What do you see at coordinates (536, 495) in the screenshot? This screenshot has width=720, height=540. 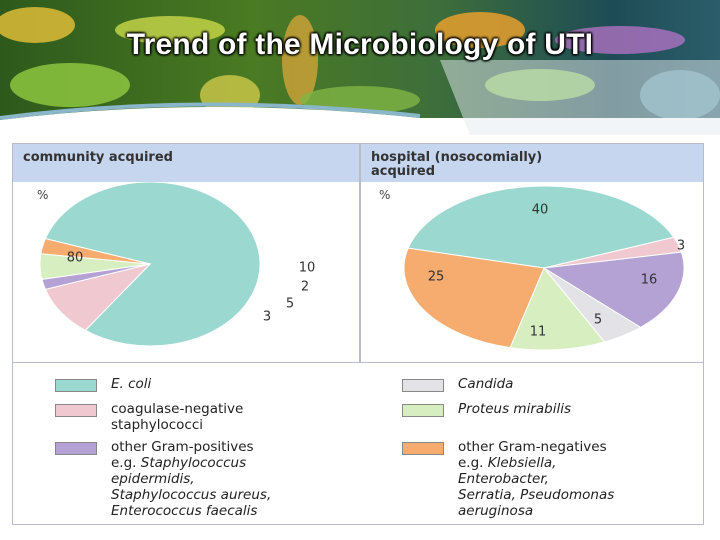 I see `legend-label-line: Serratia, Pseudomonas` at bounding box center [536, 495].